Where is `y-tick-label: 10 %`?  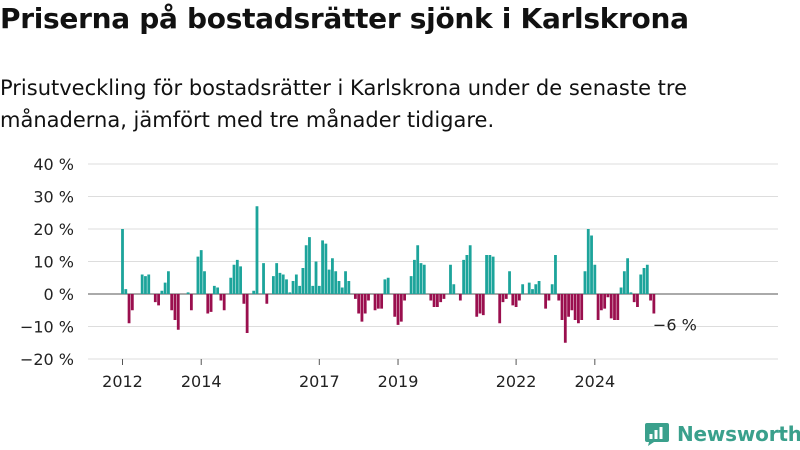 y-tick-label: 10 % is located at coordinates (53, 262).